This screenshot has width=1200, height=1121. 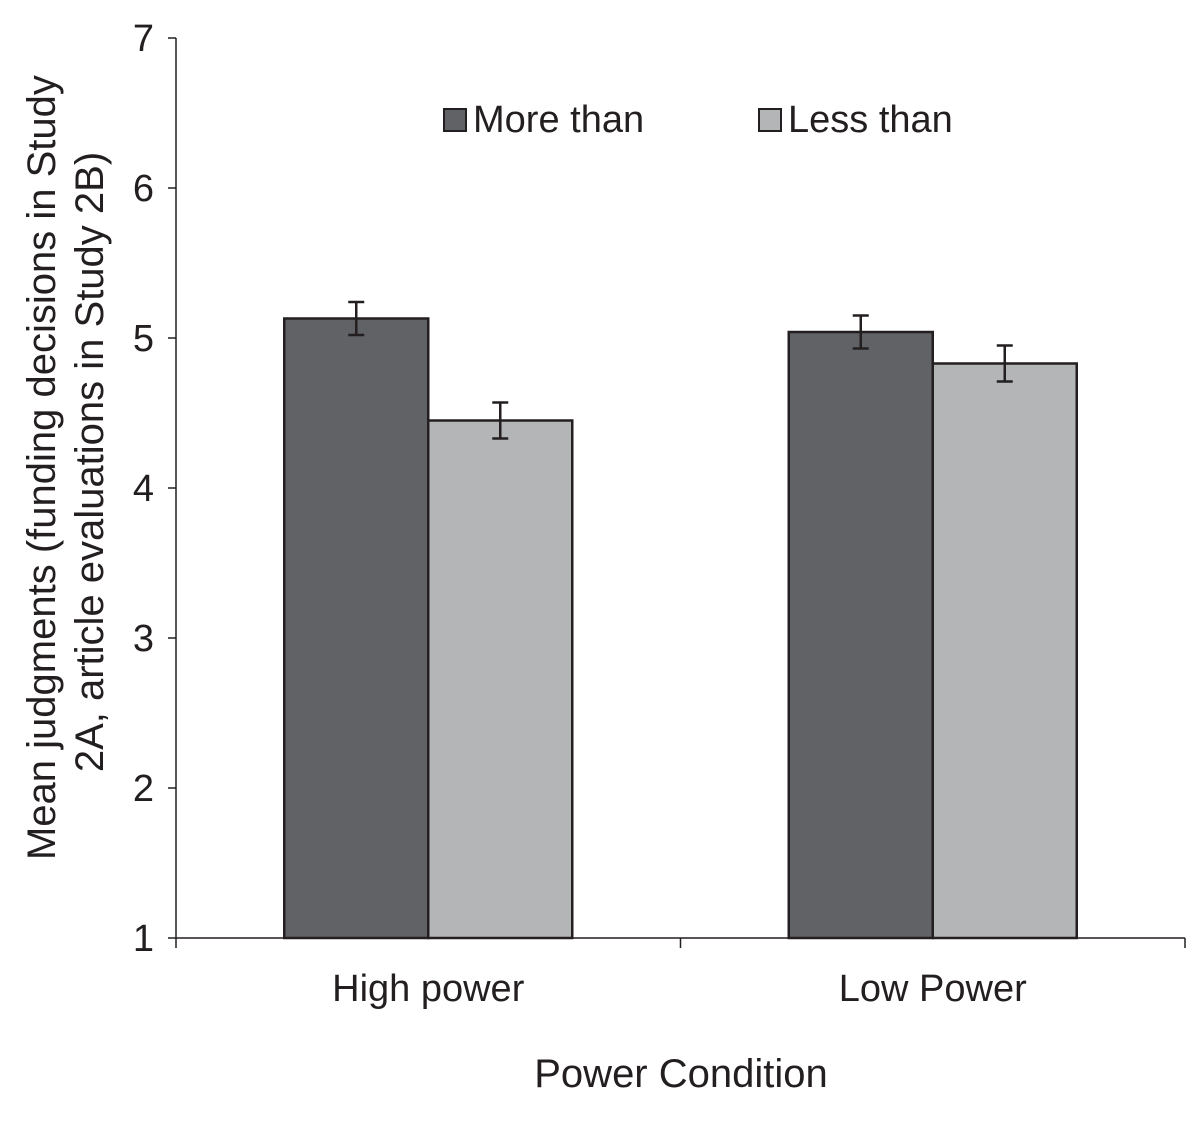 What do you see at coordinates (143, 939) in the screenshot?
I see `y-tick-label: 1` at bounding box center [143, 939].